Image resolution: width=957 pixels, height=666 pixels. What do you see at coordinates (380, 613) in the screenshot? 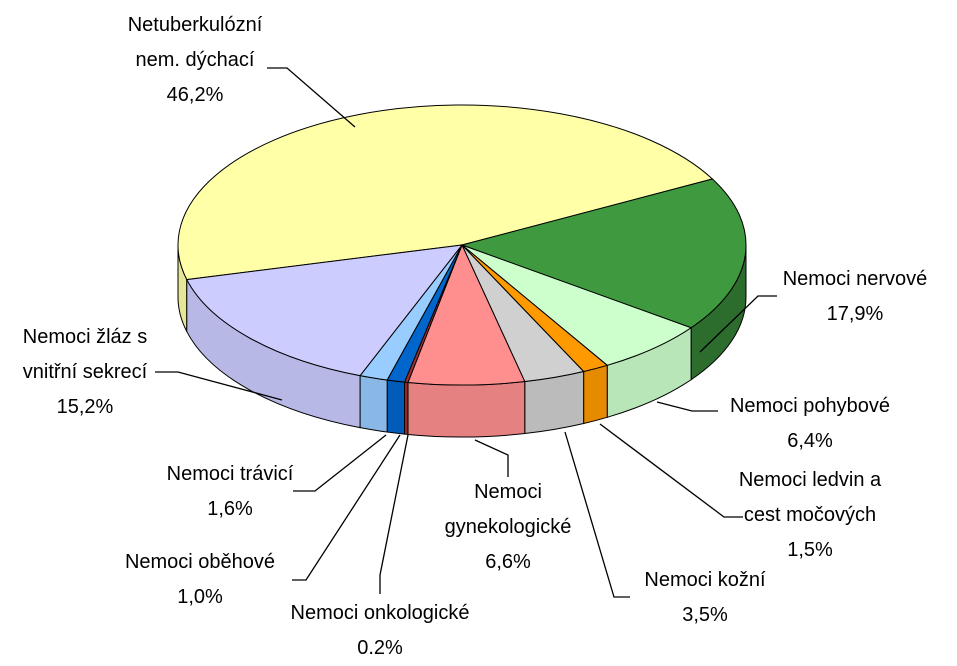
I see `category-label: Nemoci onkologické` at bounding box center [380, 613].